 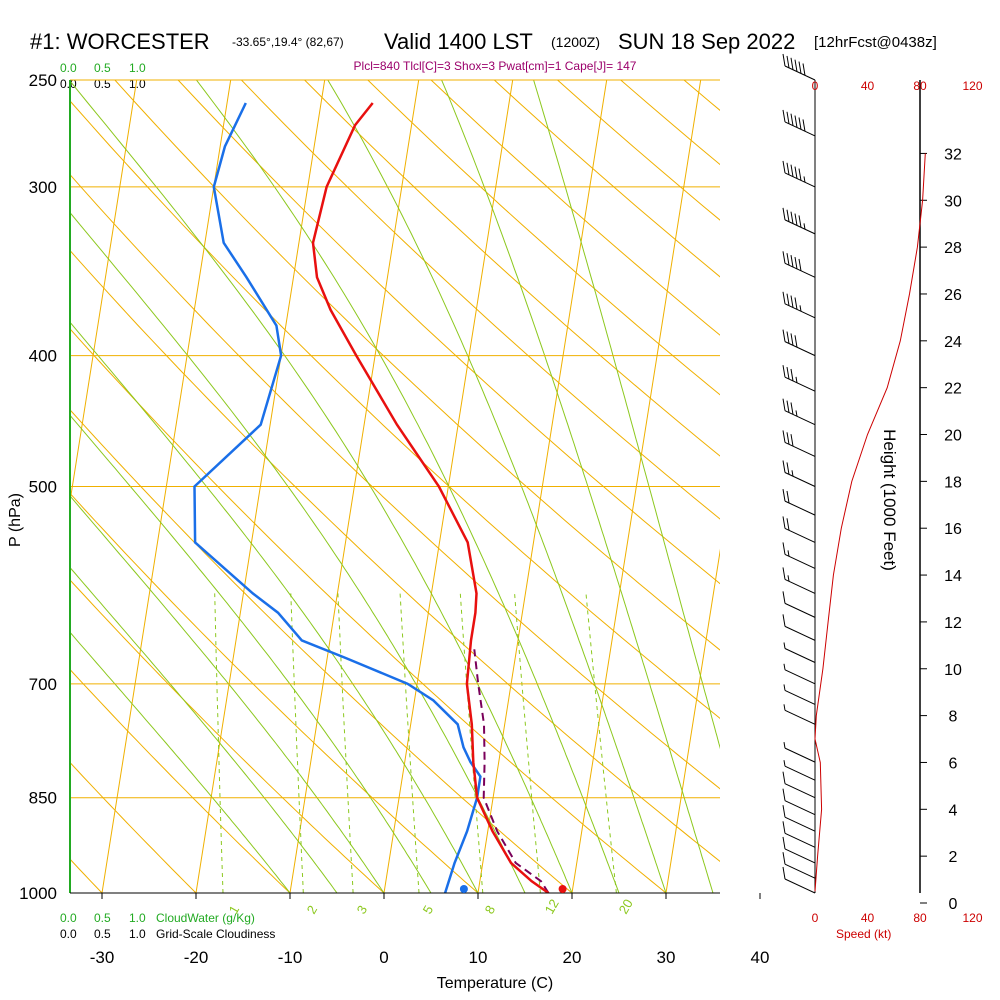 I want to click on height-tick-label: 4, so click(x=953, y=810).